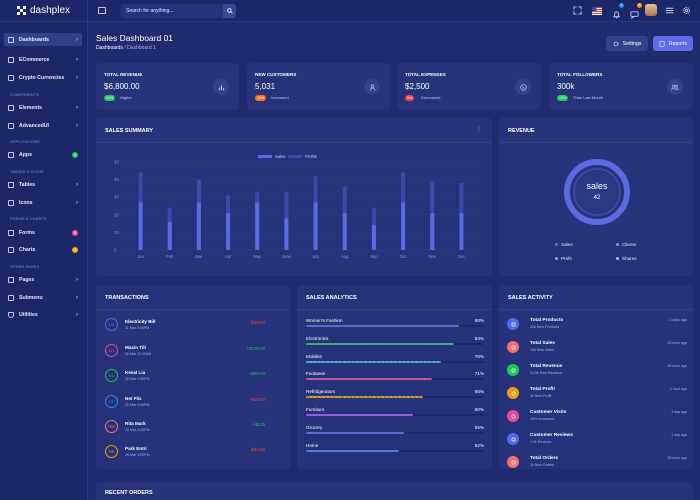 This screenshot has width=700, height=500. I want to click on sidebar-item-utilities: Utilities ›, so click(43, 314).